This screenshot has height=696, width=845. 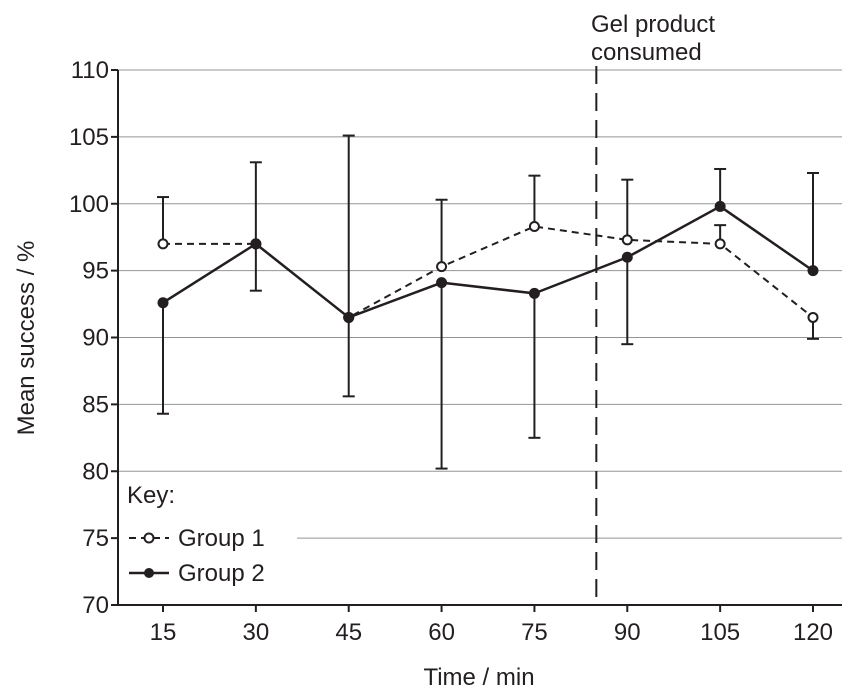 What do you see at coordinates (646, 52) in the screenshot?
I see `annotation-label-line2: consumed` at bounding box center [646, 52].